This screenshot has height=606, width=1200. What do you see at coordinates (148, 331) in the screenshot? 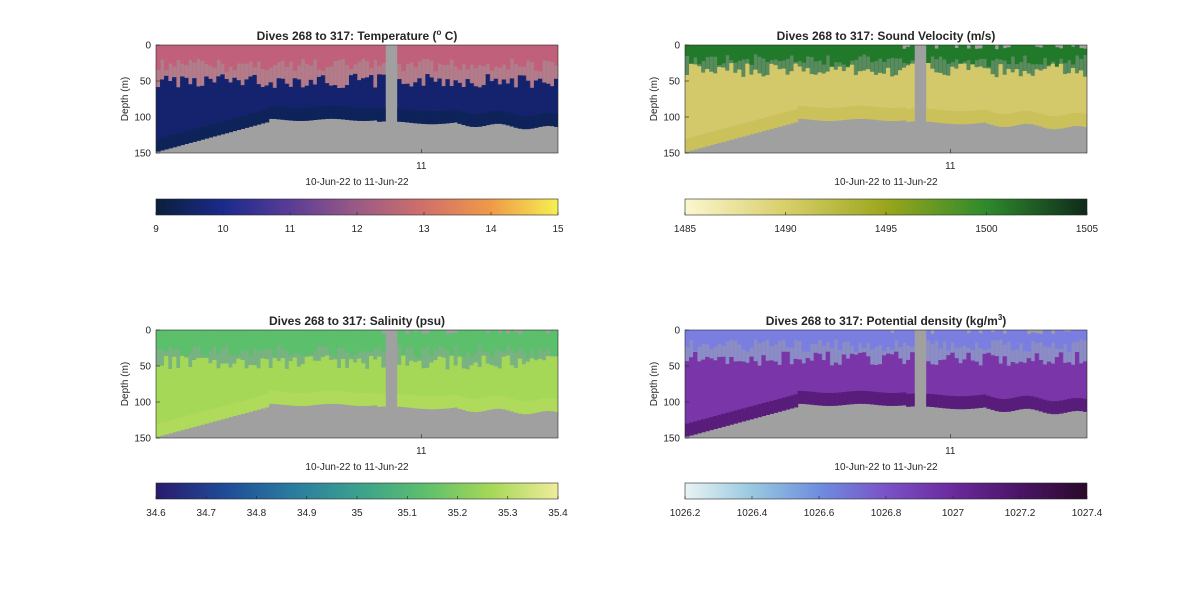
I see `y-tick-label: 0` at bounding box center [148, 331].